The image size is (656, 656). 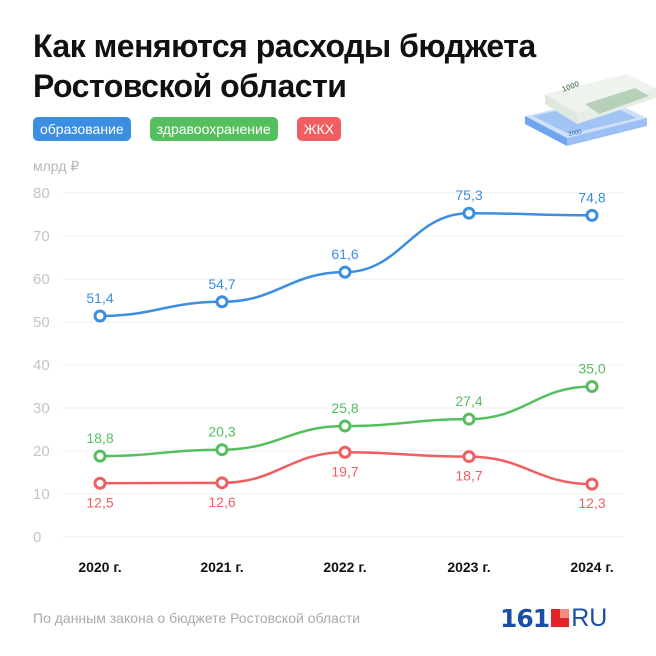 I want to click on data-label: 75,3, so click(x=468, y=195).